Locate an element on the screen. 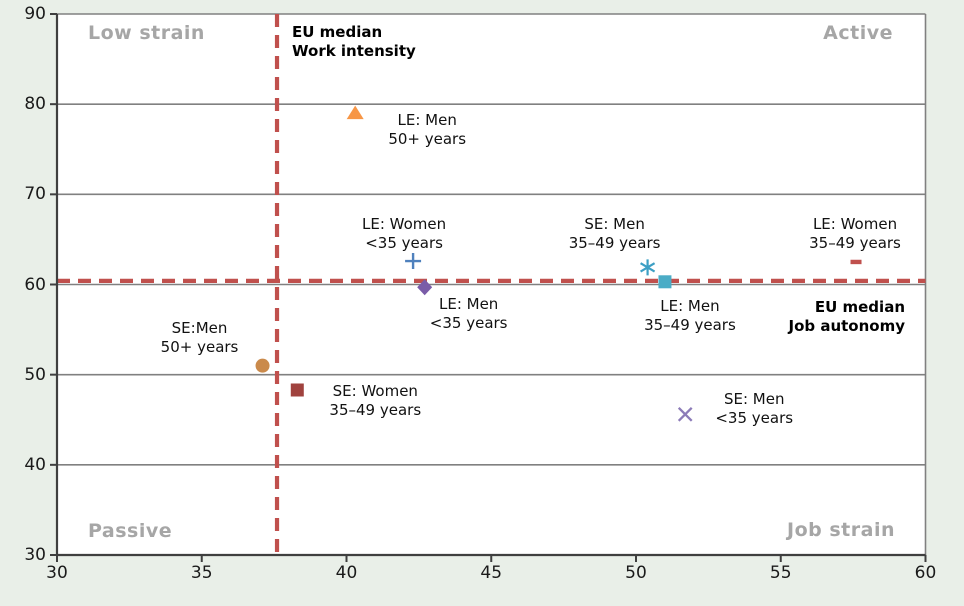 The width and height of the screenshot is (964, 606). x-marker is located at coordinates (685, 414).